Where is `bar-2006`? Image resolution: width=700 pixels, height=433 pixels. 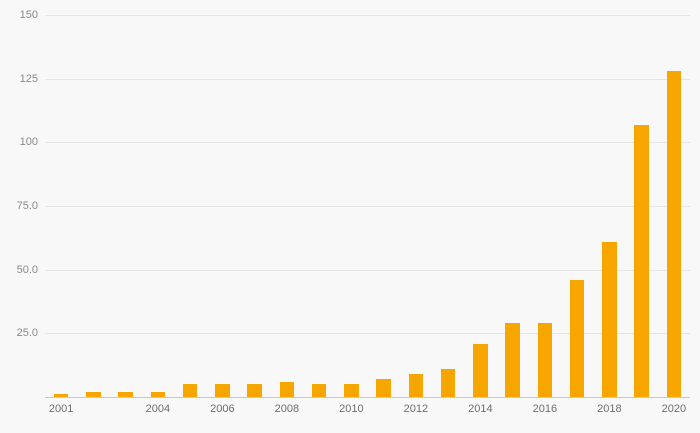 bar-2006 is located at coordinates (222, 390).